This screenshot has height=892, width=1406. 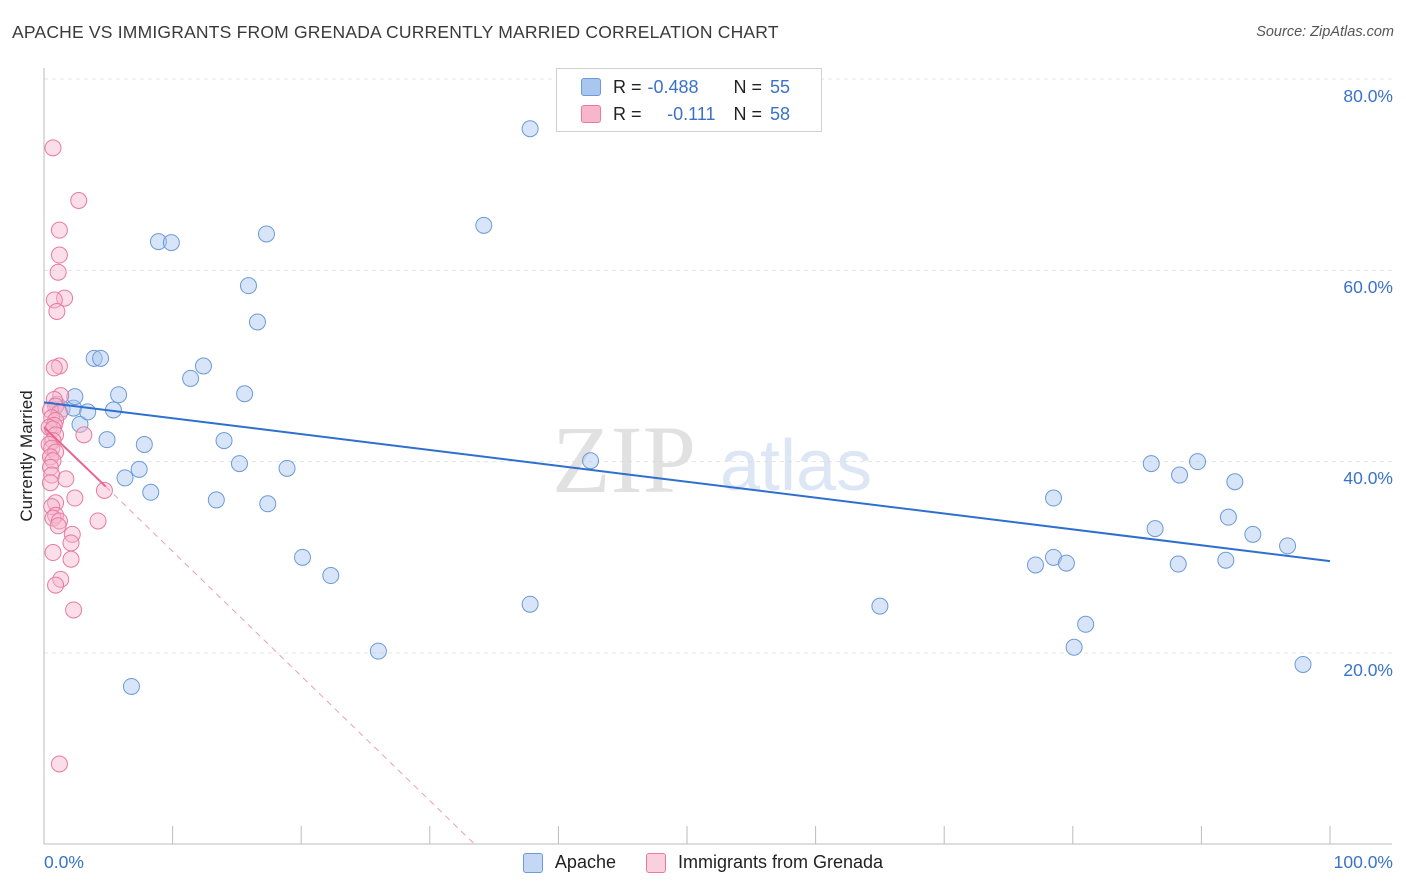 I want to click on legend-item-grenada: Immigrants from Grenada, so click(x=764, y=862).